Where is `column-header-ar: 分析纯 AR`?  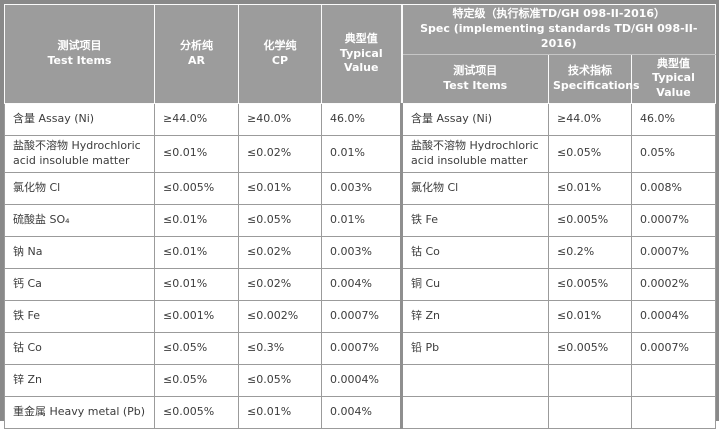 column-header-ar: 分析纯 AR is located at coordinates (196, 54).